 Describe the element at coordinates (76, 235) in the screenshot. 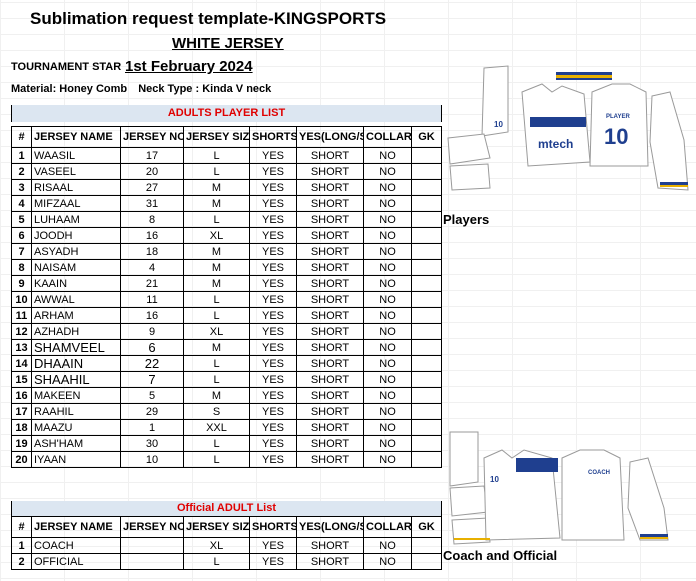

I see `table-cell: JOODH` at that location.